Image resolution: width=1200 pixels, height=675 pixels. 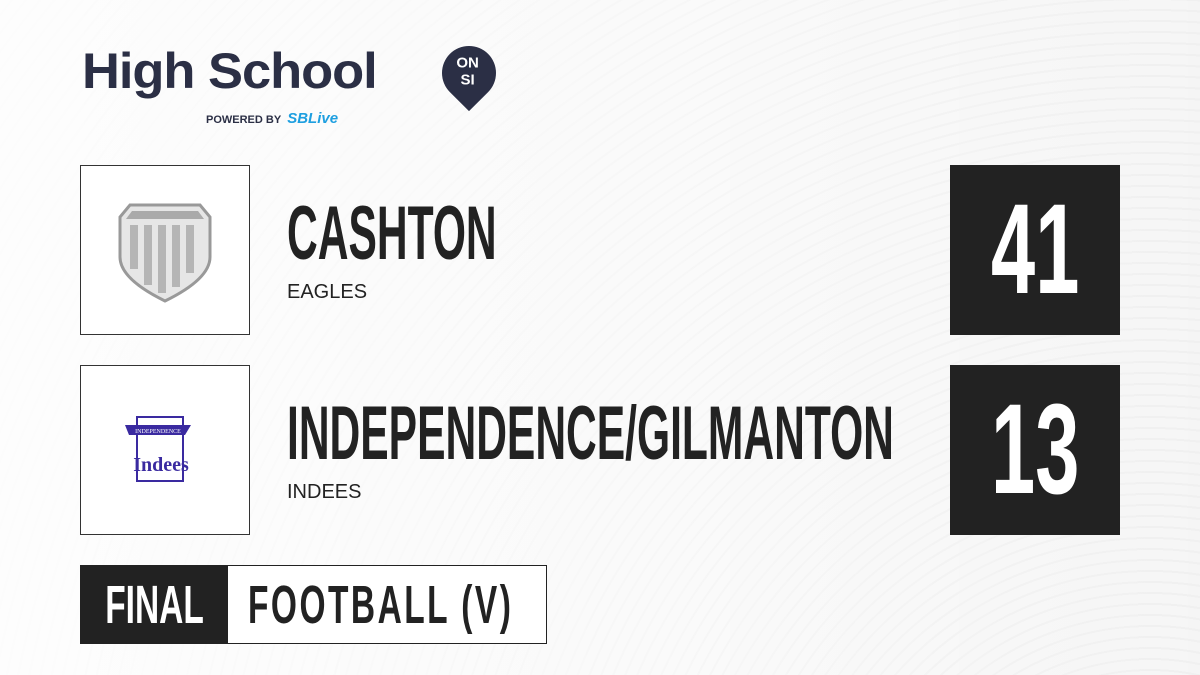 I want to click on game-status-bar: FINAL FOOTBALL (V), so click(x=313, y=604).